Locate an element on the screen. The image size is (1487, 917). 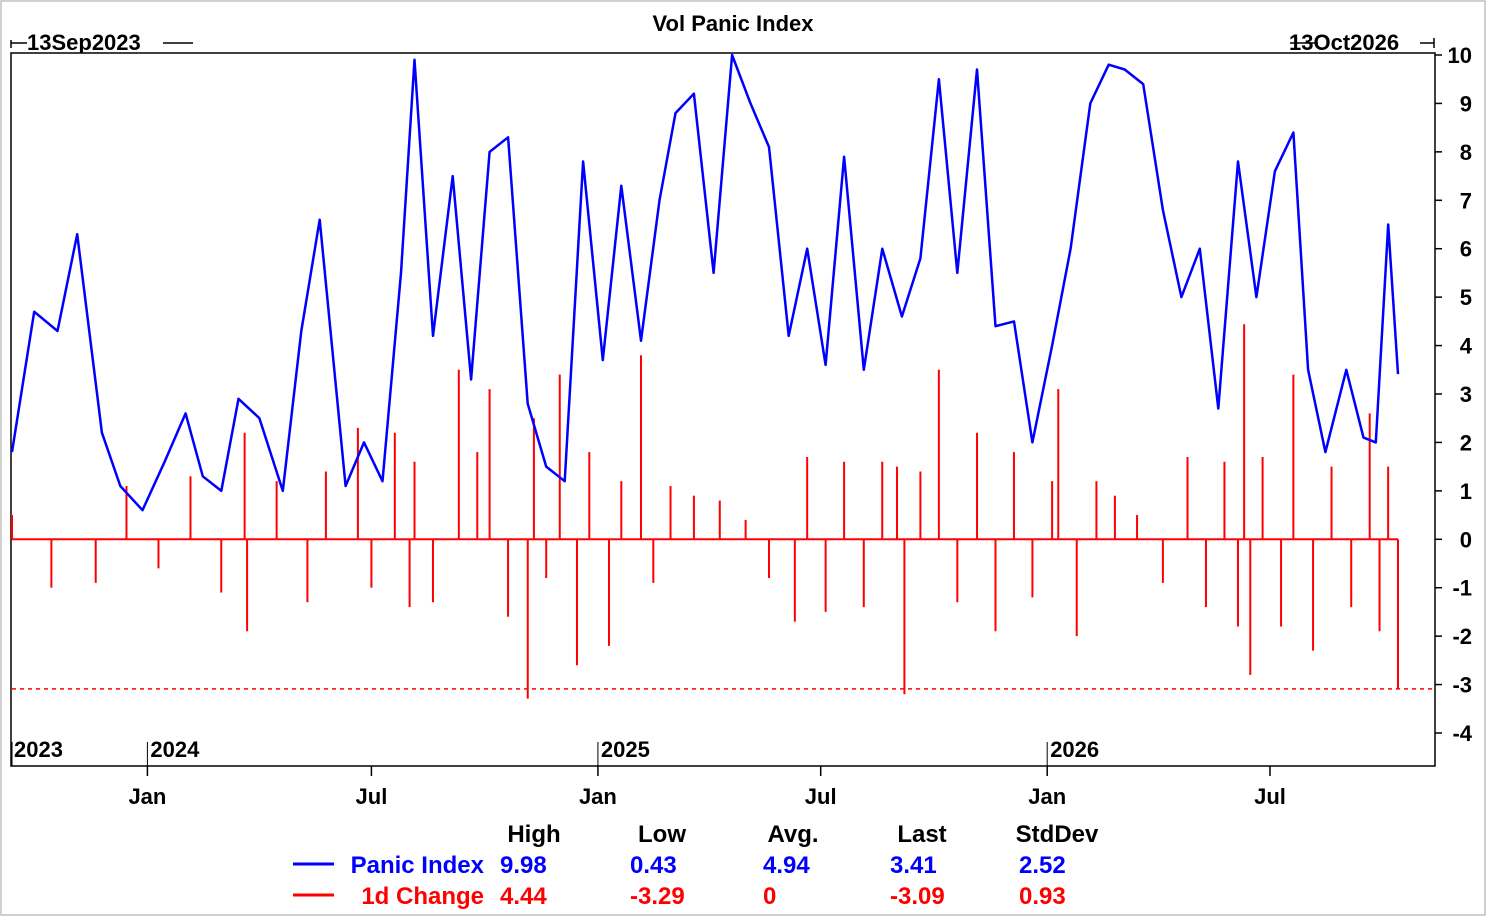
chart-title: Vol Panic Index is located at coordinates (734, 23).